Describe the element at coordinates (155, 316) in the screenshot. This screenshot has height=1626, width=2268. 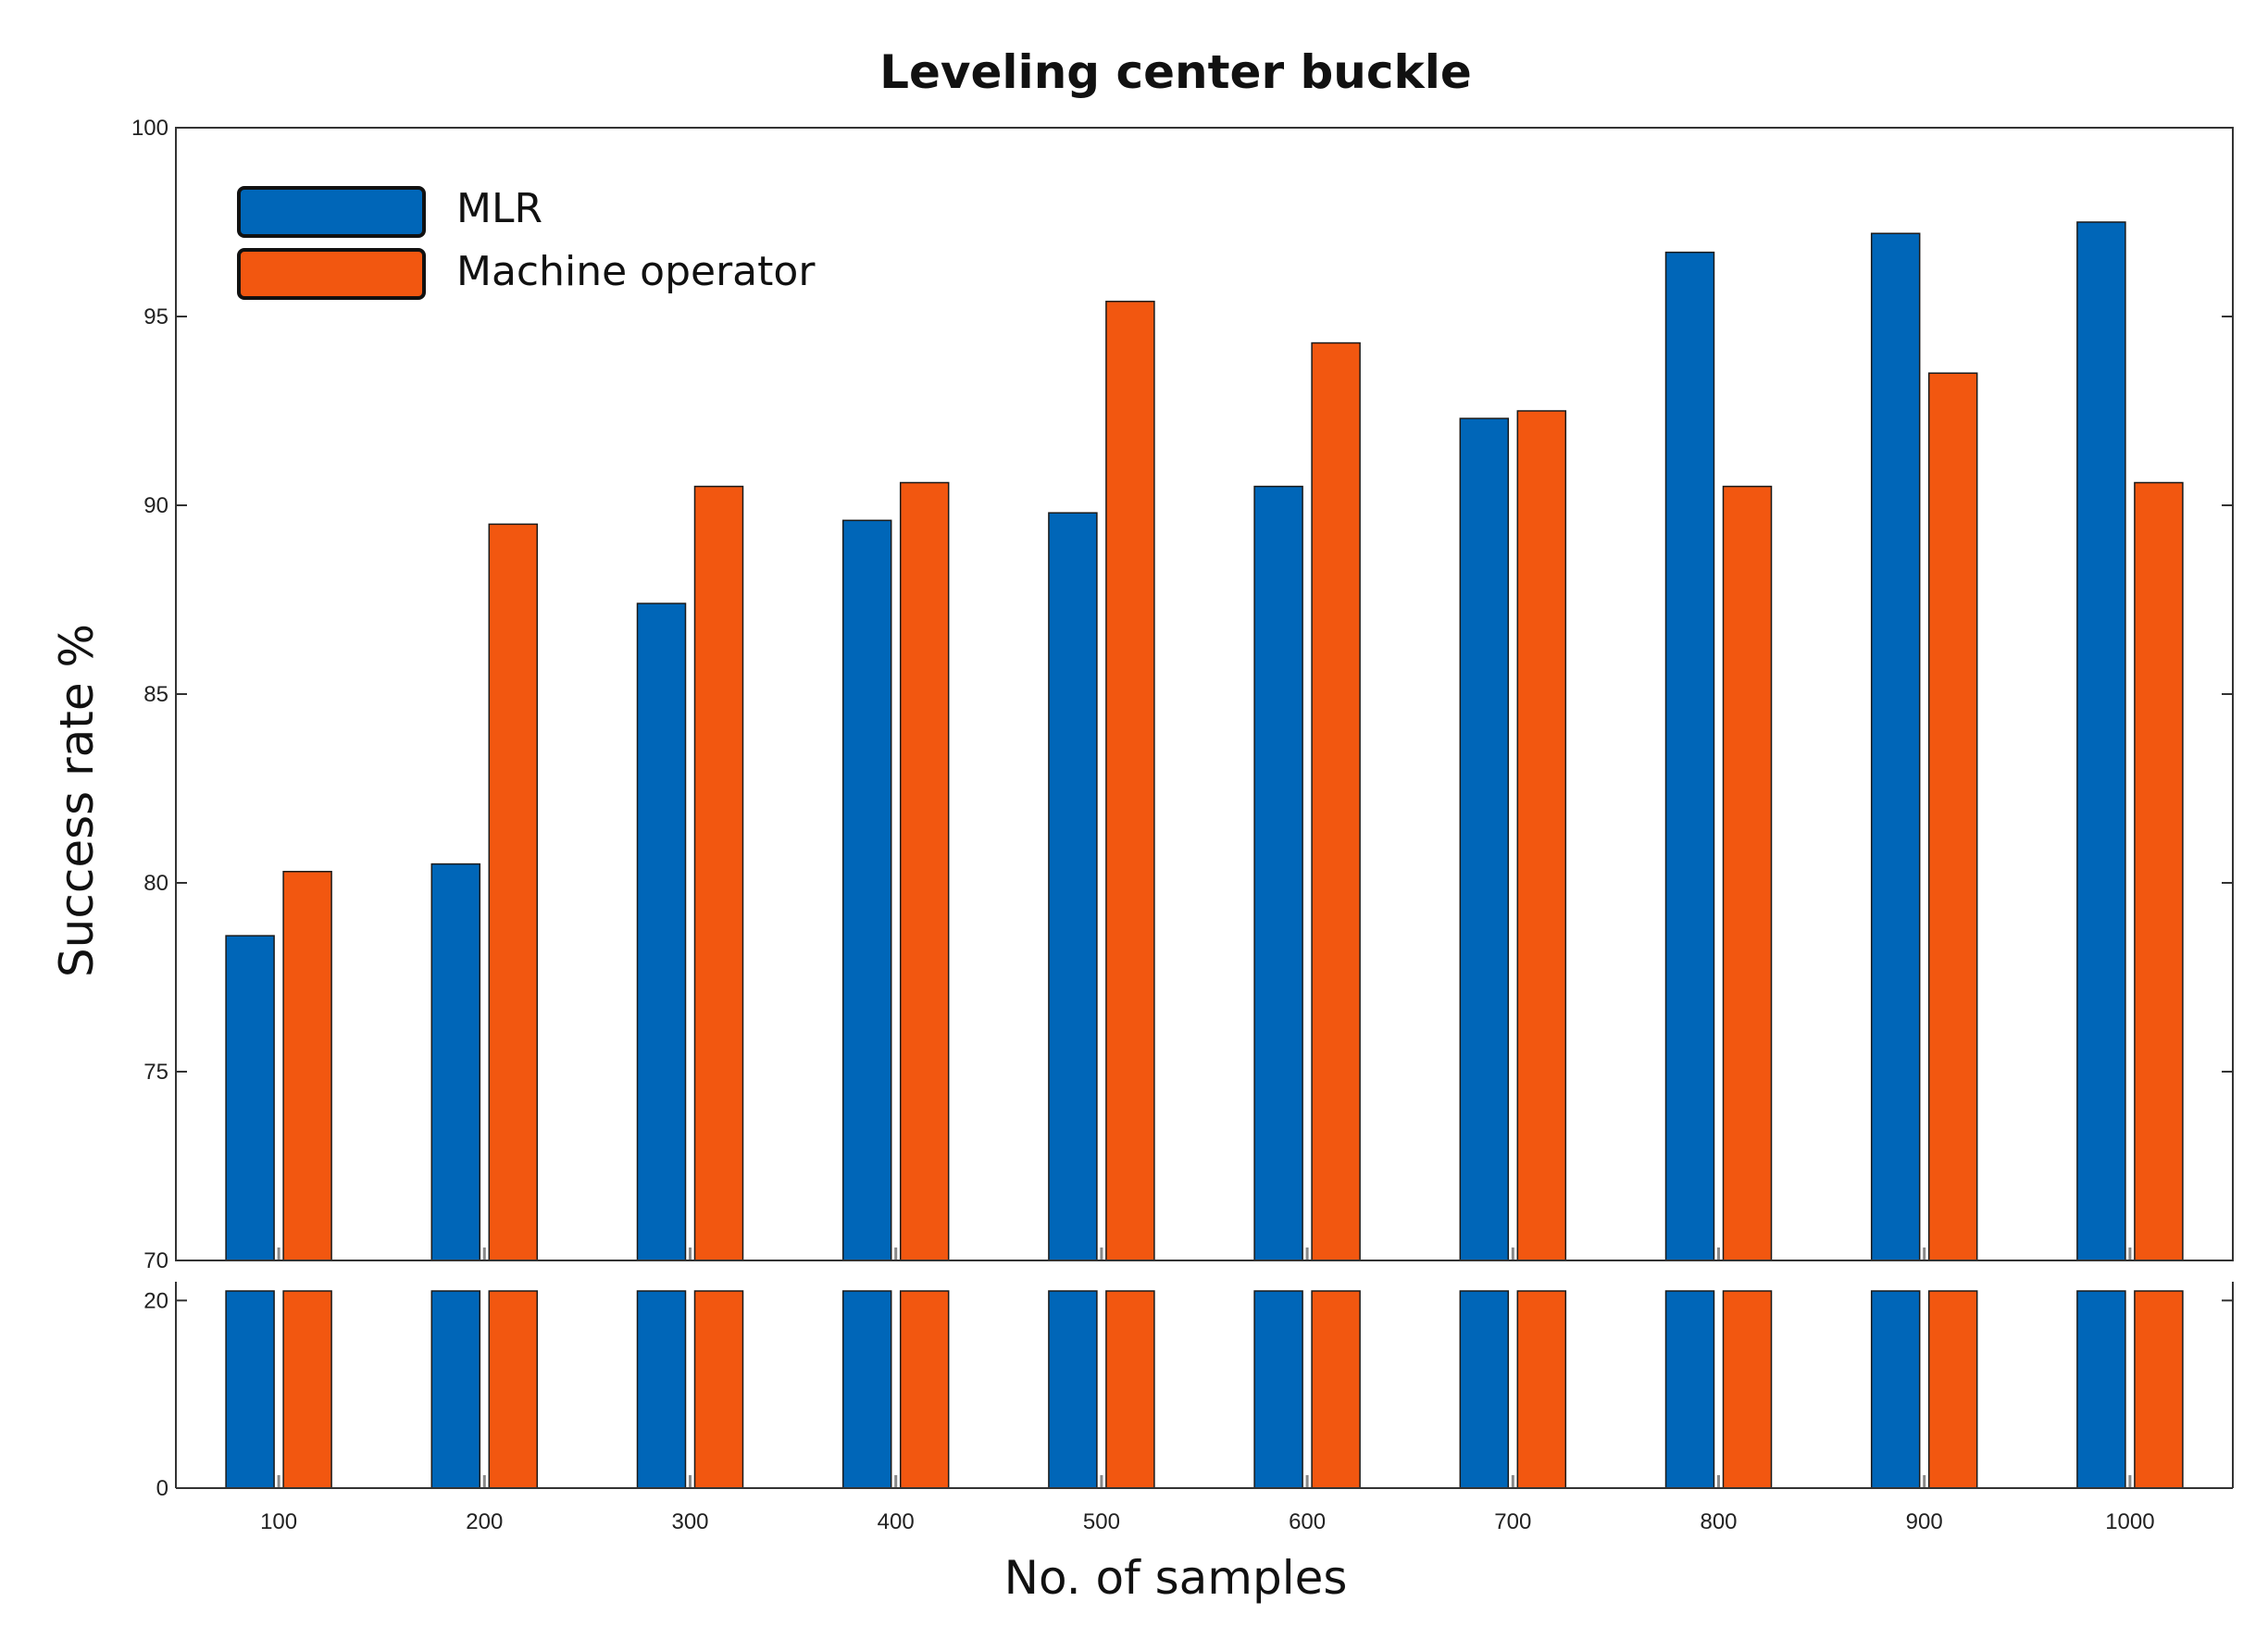
I see `y-tick-label-95: 95` at that location.